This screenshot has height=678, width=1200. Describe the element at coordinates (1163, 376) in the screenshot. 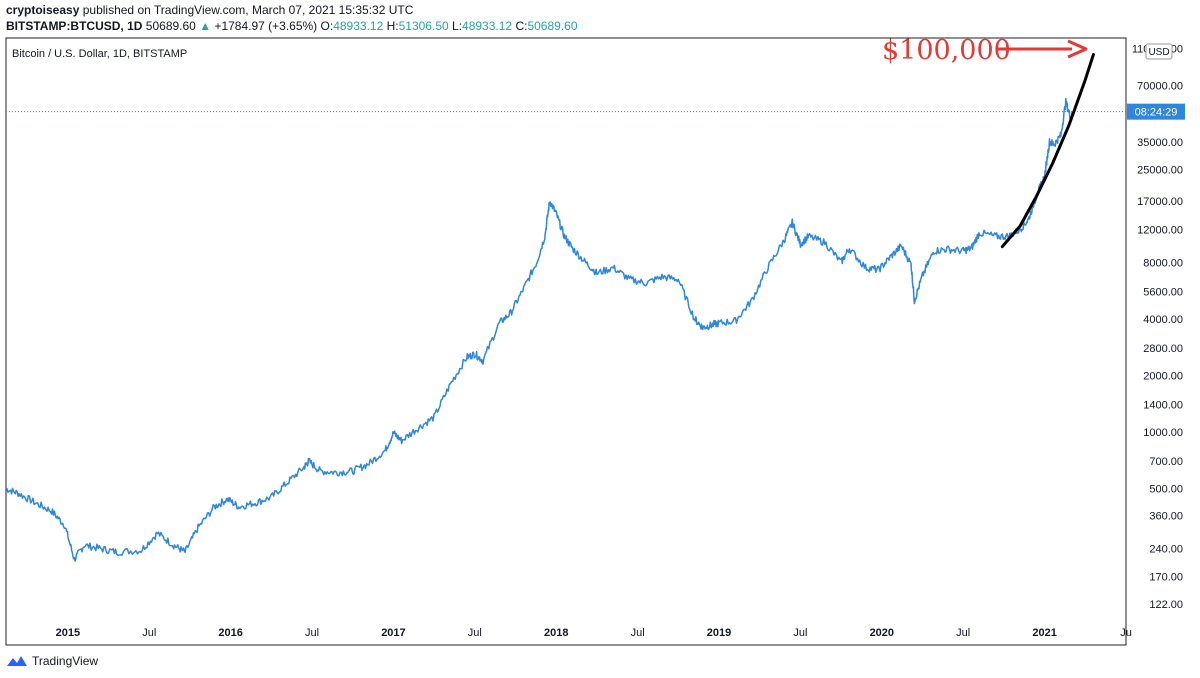

I see `y-tick-label: 2000.00` at that location.